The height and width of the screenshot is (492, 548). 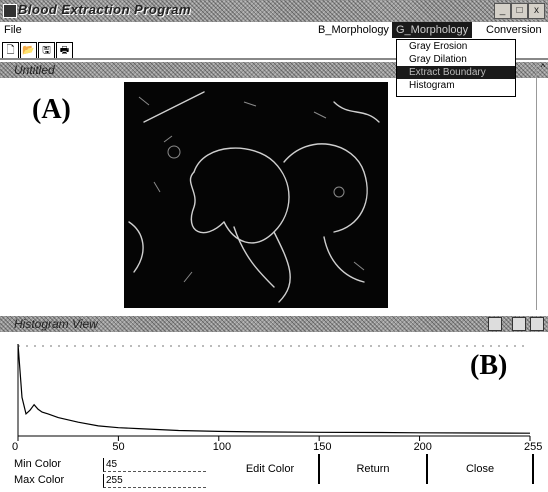 What do you see at coordinates (374, 469) in the screenshot?
I see `return-button: Return` at bounding box center [374, 469].